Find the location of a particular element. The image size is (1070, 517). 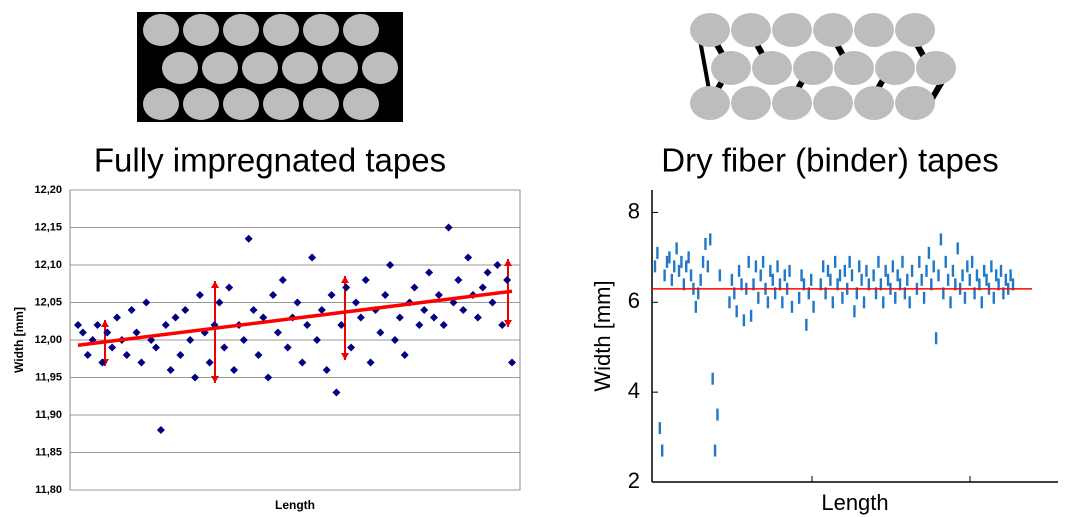

impregnated-tape-diagram is located at coordinates (270, 67).